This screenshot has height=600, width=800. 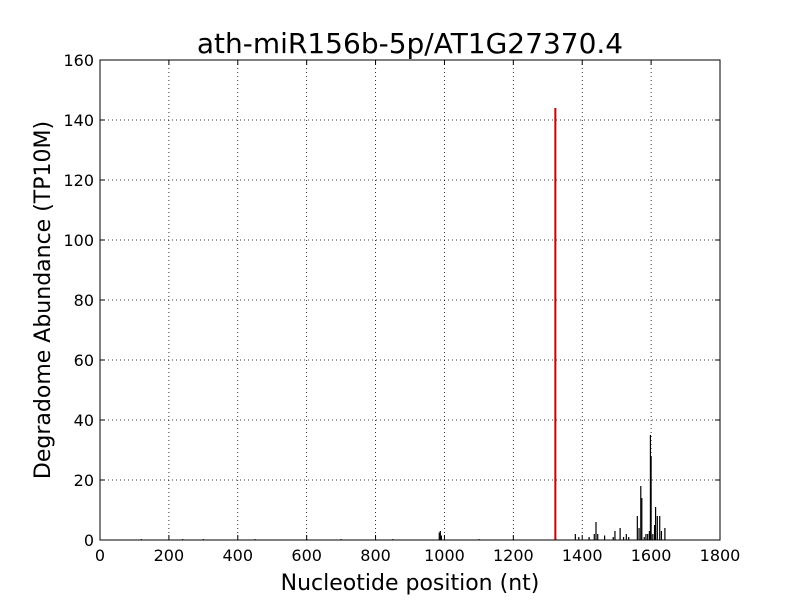 What do you see at coordinates (78, 120) in the screenshot?
I see `y-tick-label: 140` at bounding box center [78, 120].